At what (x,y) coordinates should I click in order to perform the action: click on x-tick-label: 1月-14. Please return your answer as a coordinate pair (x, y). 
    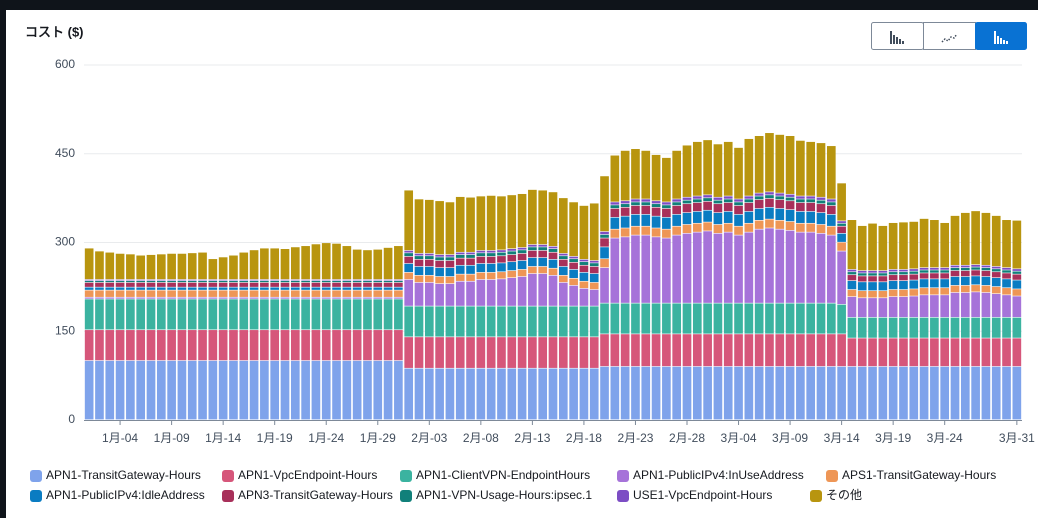
    Looking at the image, I should click on (223, 438).